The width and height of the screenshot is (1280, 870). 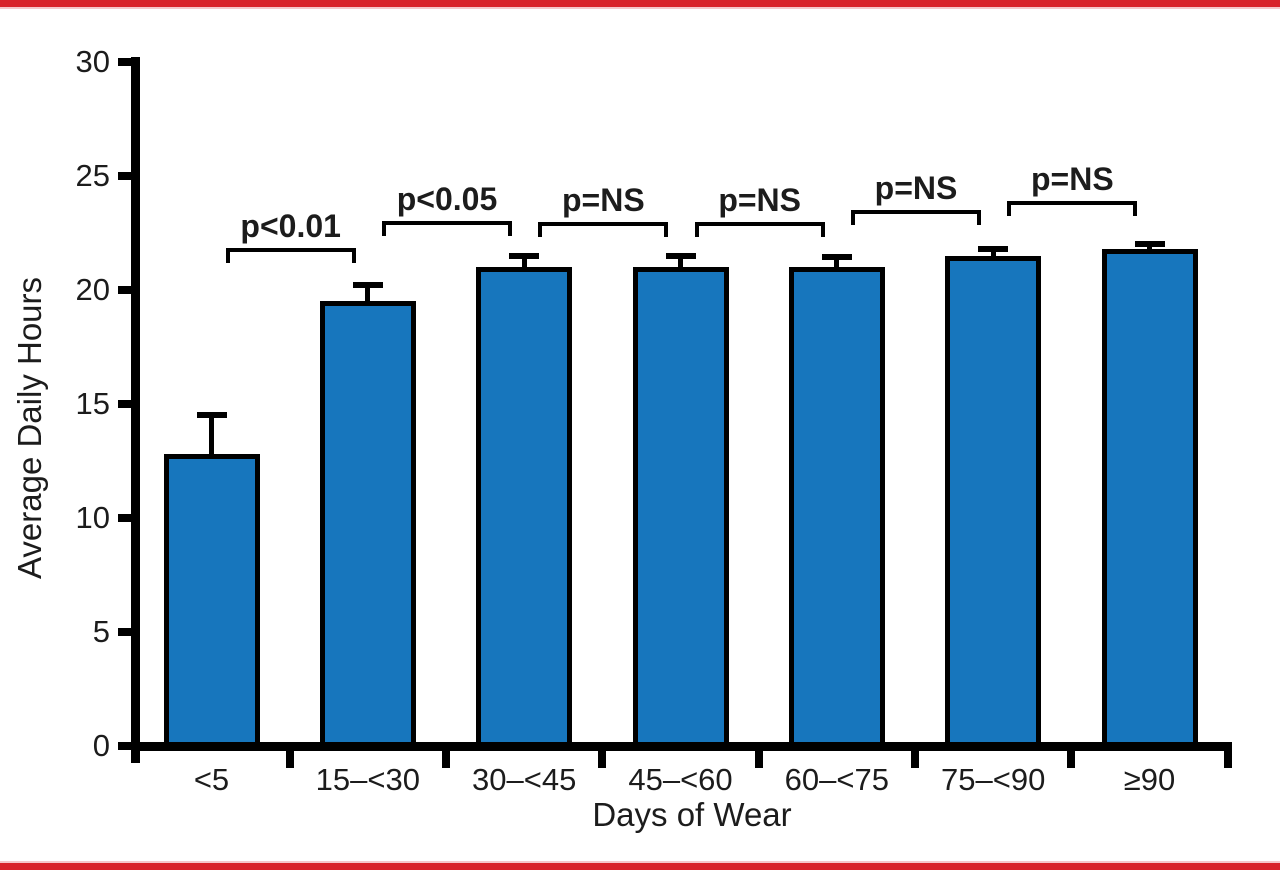 I want to click on y-tick-label: 0, so click(x=101, y=745).